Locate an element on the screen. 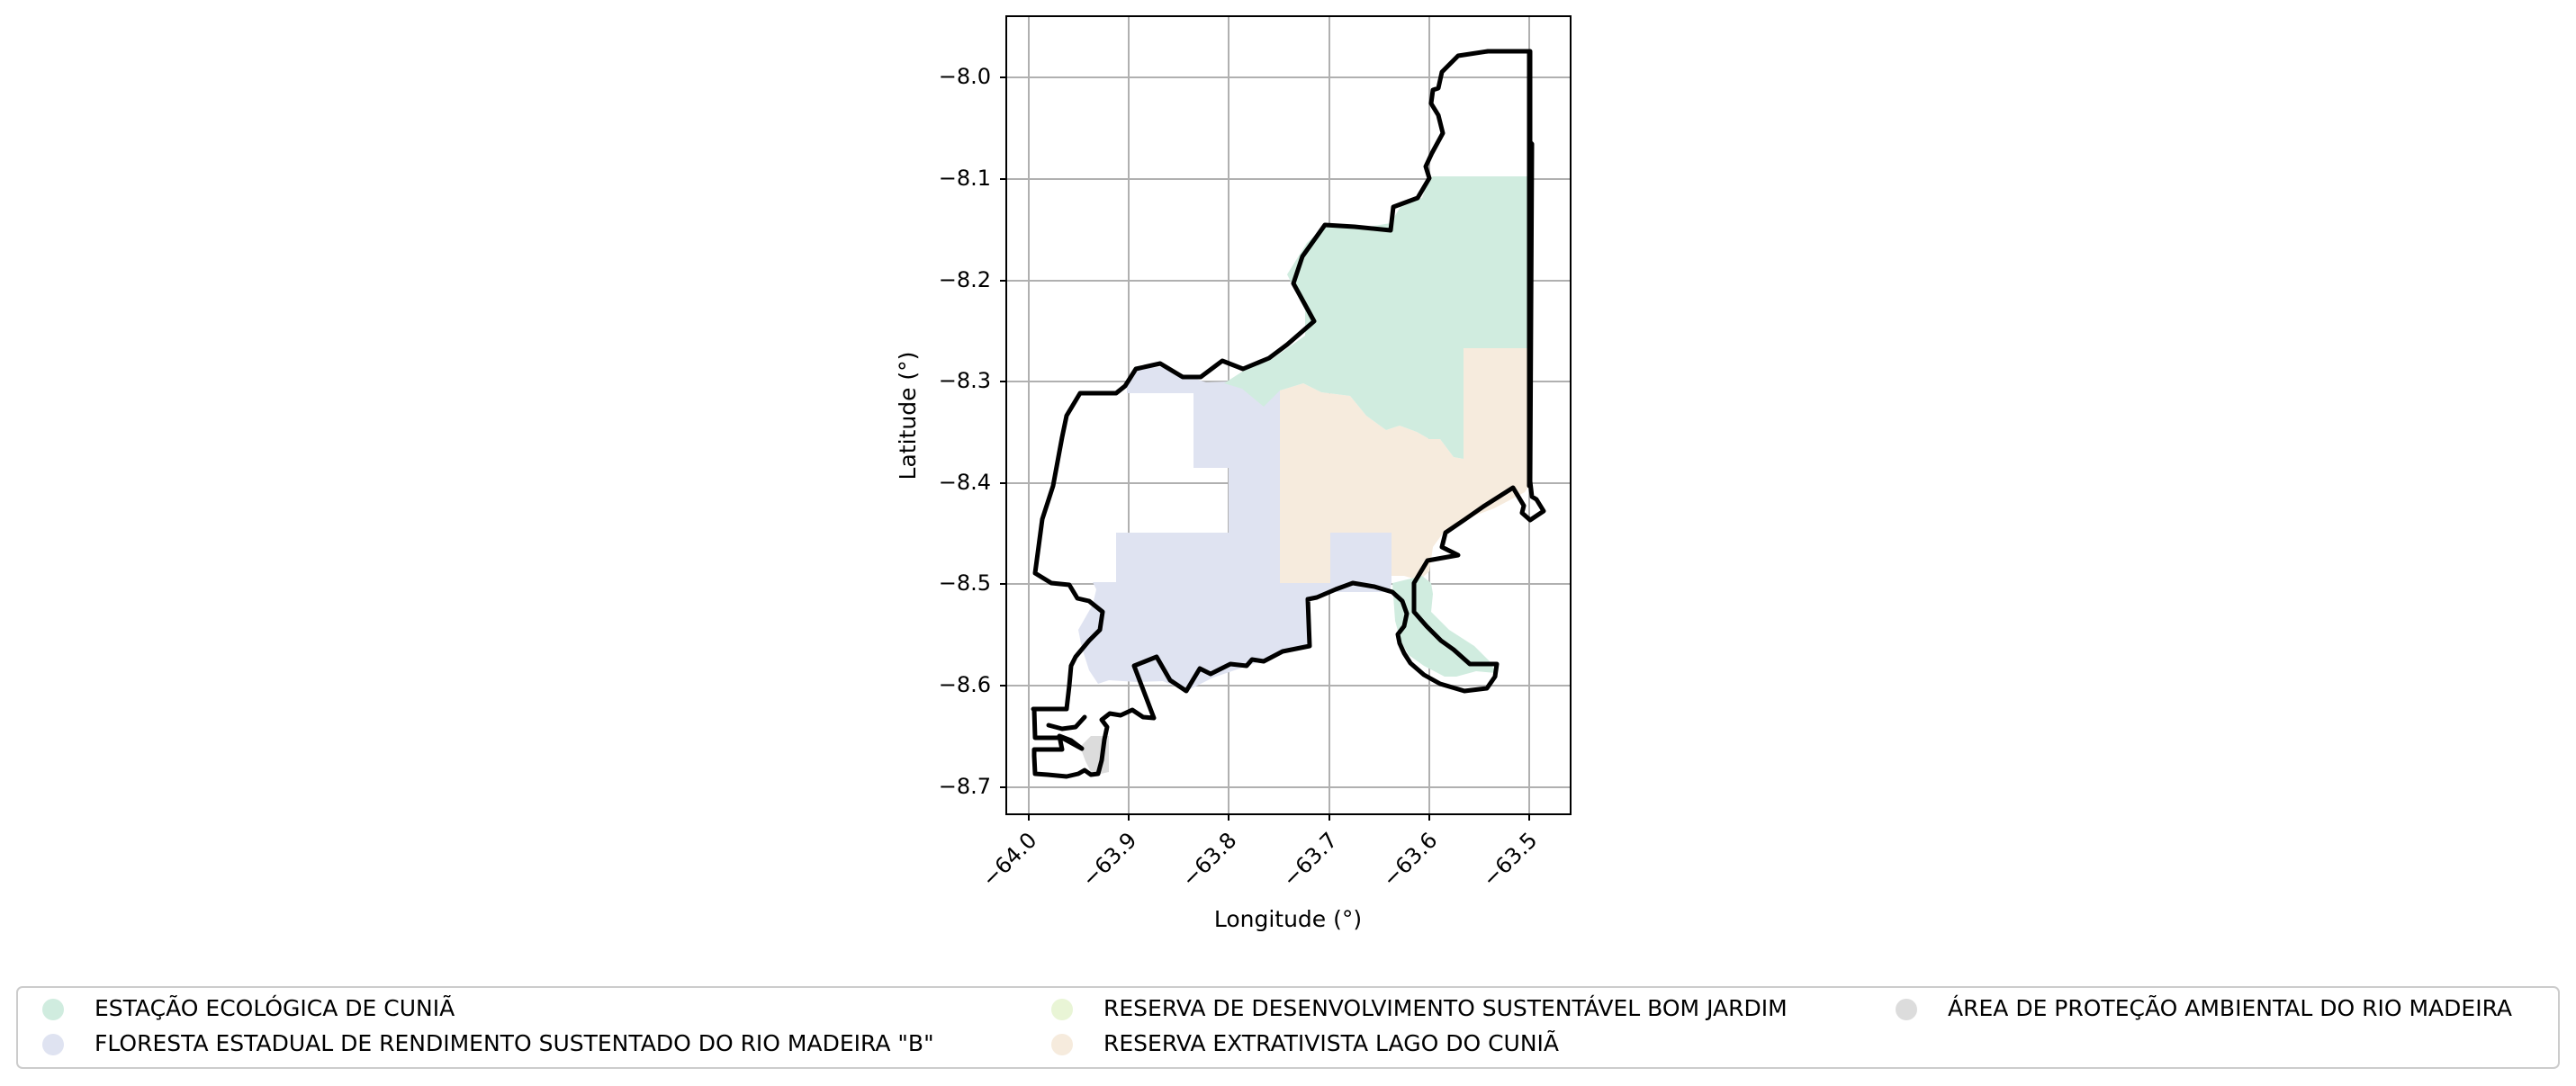 The height and width of the screenshot is (1086, 2576). boundary-outline is located at coordinates (1288, 414).